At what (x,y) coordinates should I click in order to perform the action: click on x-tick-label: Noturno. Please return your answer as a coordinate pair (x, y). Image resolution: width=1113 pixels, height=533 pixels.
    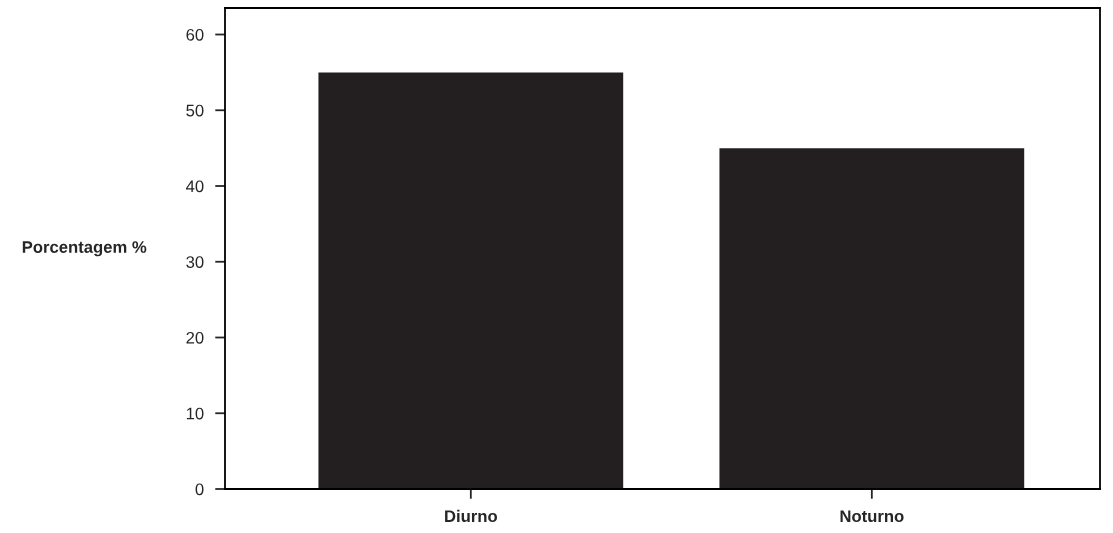
    Looking at the image, I should click on (872, 516).